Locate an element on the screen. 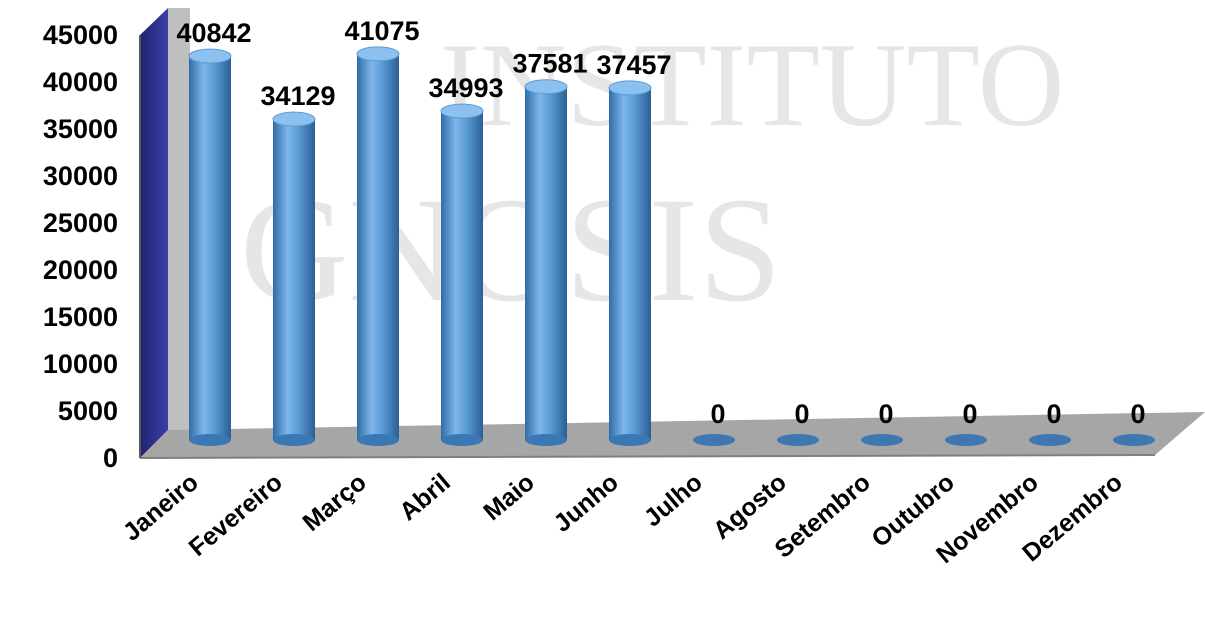 This screenshot has width=1205, height=619. y-tick-label: 25000 is located at coordinates (80, 223).